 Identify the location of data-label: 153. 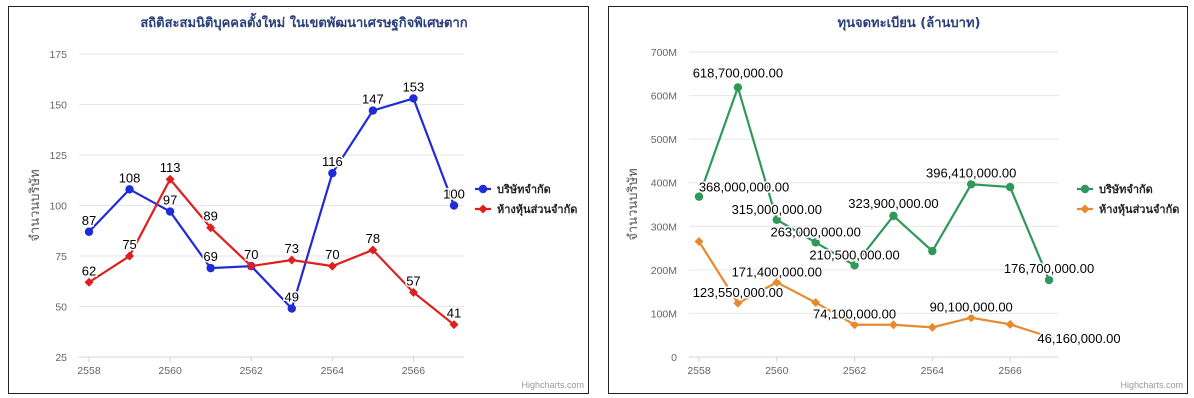
(414, 86).